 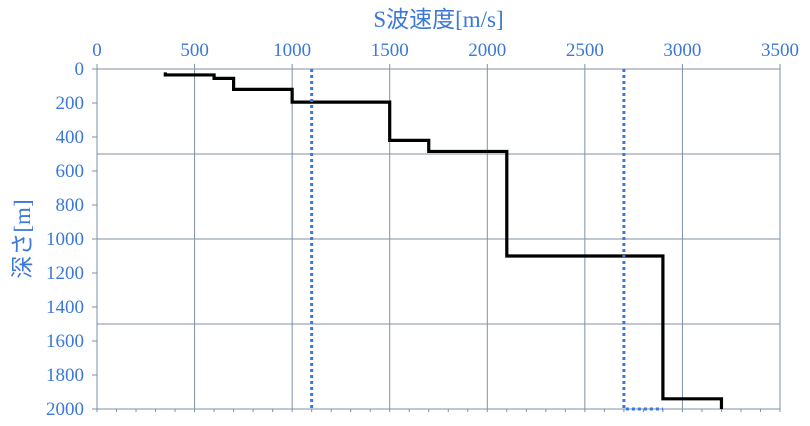 What do you see at coordinates (65, 375) in the screenshot?
I see `y-tick-label: 1800` at bounding box center [65, 375].